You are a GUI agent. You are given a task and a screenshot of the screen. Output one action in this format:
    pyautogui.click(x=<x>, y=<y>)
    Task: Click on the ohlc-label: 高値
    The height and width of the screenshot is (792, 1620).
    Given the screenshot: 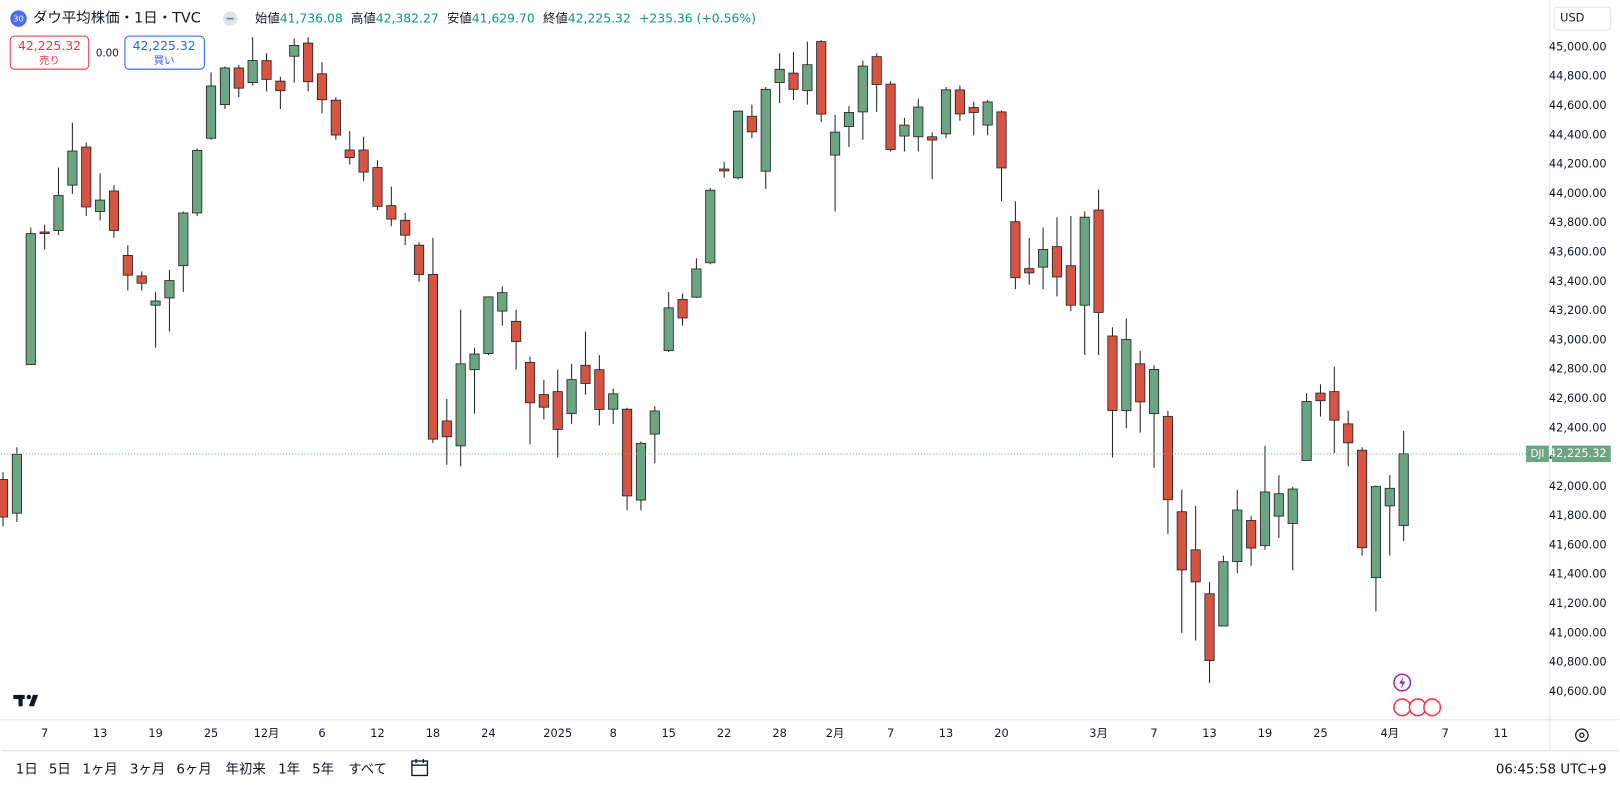 What is the action you would take?
    pyautogui.click(x=363, y=17)
    